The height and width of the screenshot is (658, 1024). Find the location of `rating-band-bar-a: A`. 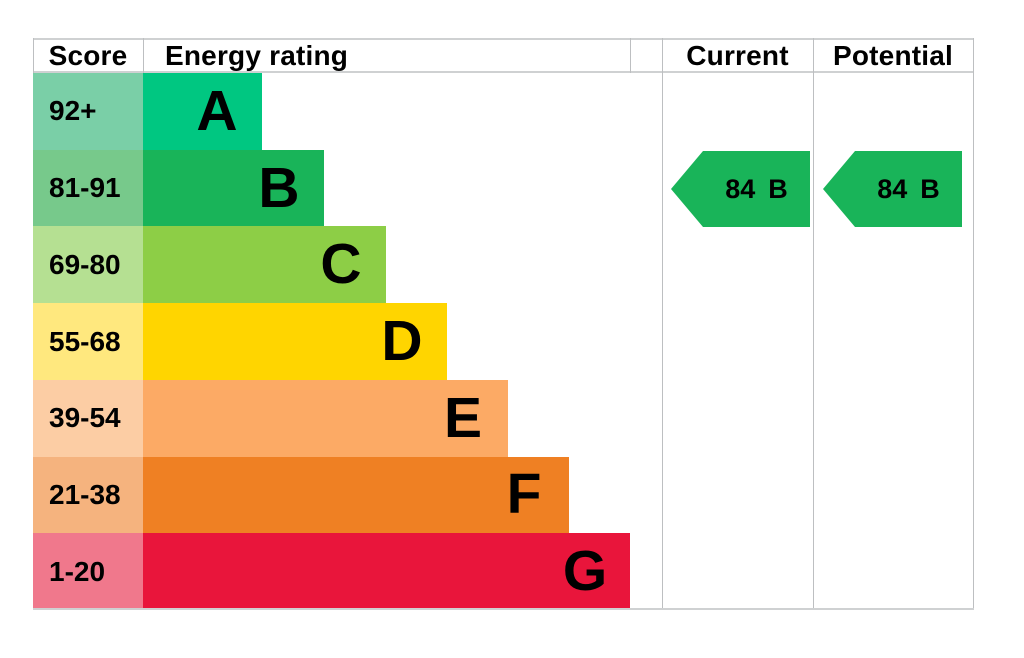

rating-band-bar-a: A is located at coordinates (202, 111).